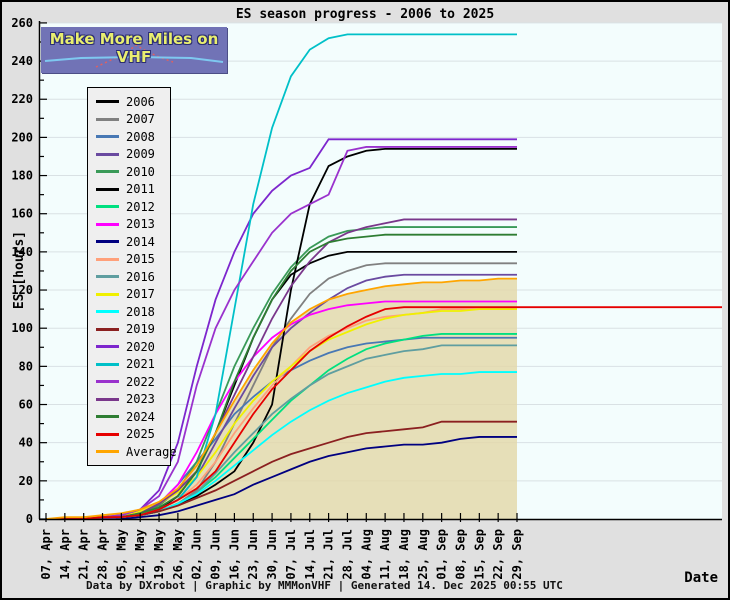 The image size is (730, 600). What do you see at coordinates (26, 405) in the screenshot?
I see `y-tick-label: 60` at bounding box center [26, 405].